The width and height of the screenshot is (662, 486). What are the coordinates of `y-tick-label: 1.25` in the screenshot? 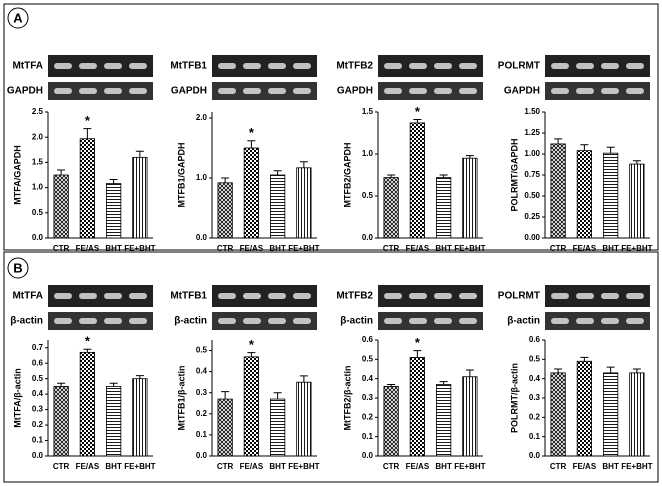 It's located at (532, 132).